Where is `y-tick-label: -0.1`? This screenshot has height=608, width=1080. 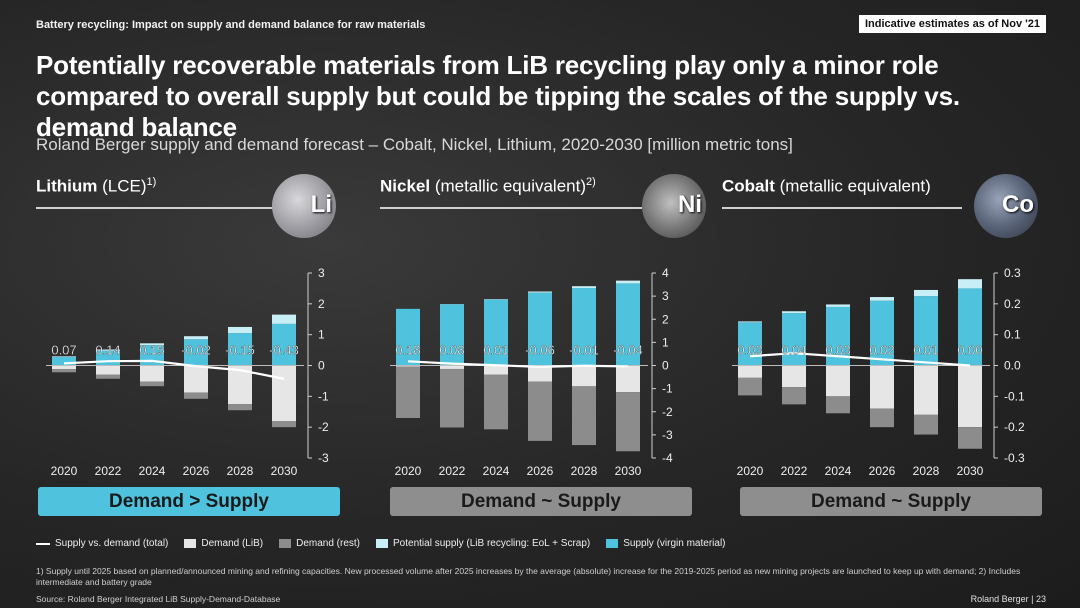
y-tick-label: -0.1 is located at coordinates (1014, 396).